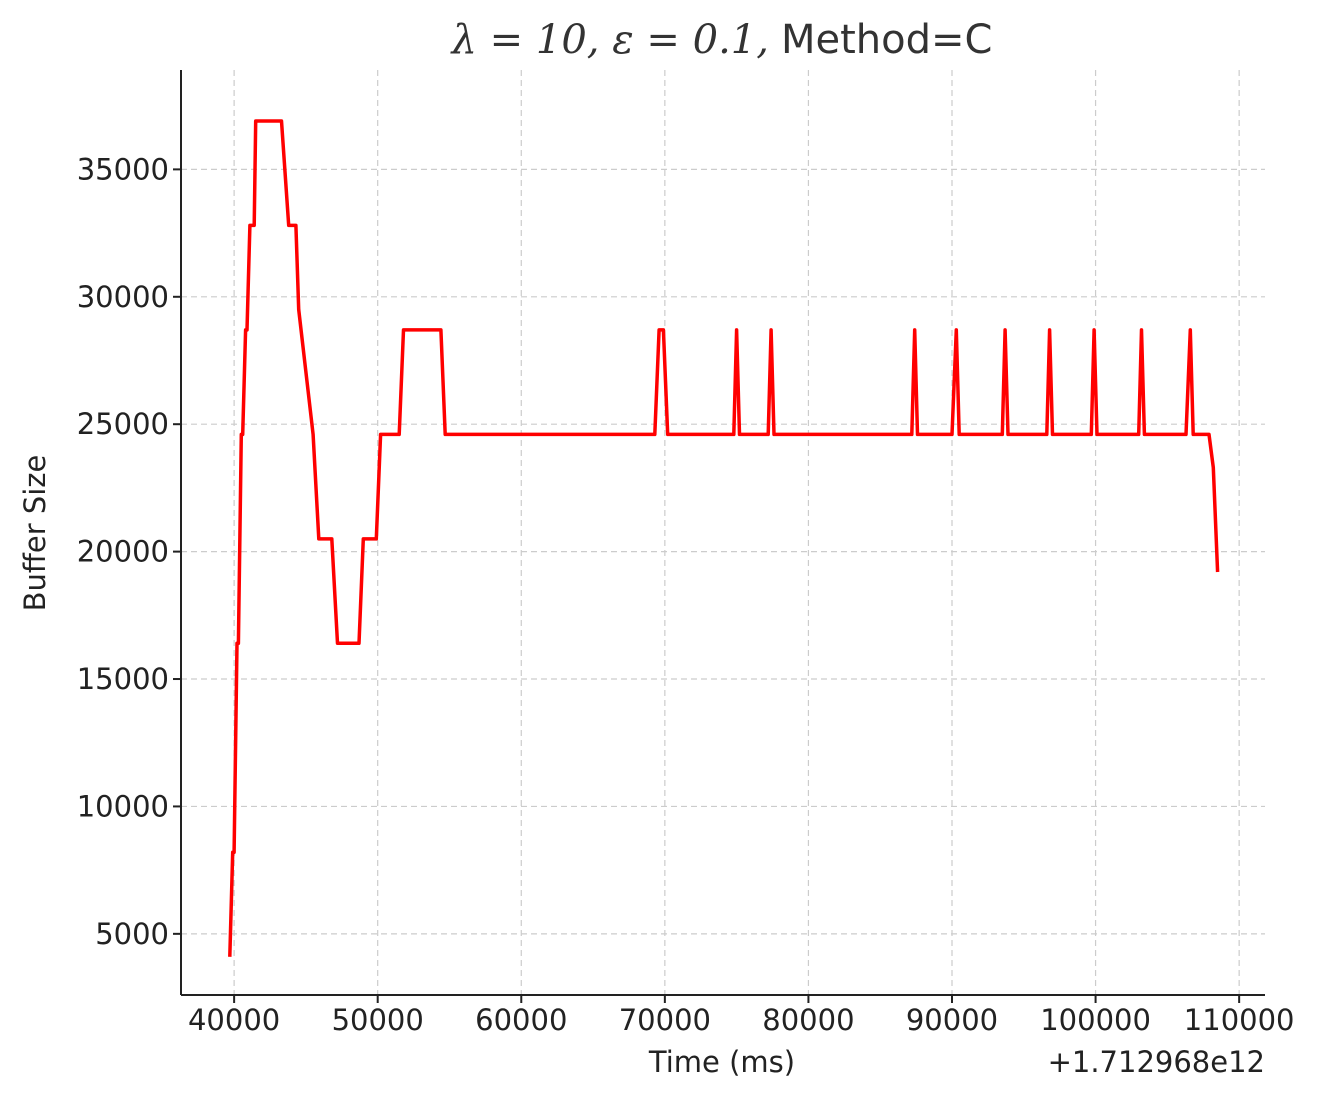 Image resolution: width=1322 pixels, height=1101 pixels. Describe the element at coordinates (808, 1020) in the screenshot. I see `x-tick-label: 80000` at that location.